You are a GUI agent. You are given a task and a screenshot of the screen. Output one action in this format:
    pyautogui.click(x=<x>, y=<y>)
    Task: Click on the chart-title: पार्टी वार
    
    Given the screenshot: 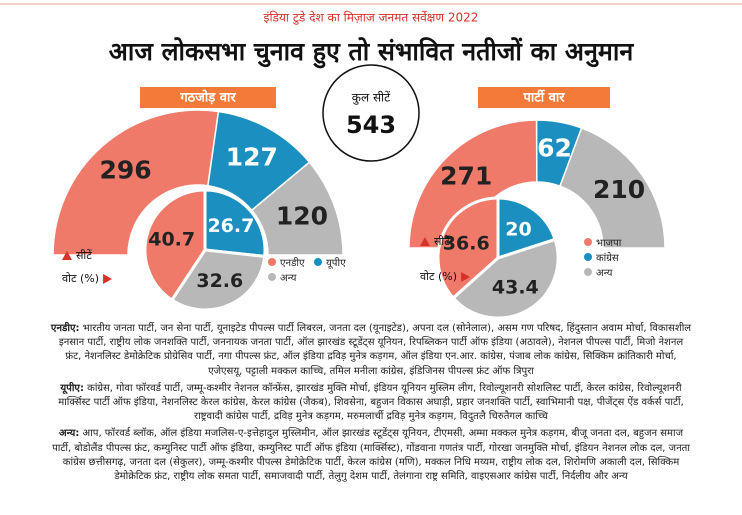 What is the action you would take?
    pyautogui.click(x=543, y=98)
    